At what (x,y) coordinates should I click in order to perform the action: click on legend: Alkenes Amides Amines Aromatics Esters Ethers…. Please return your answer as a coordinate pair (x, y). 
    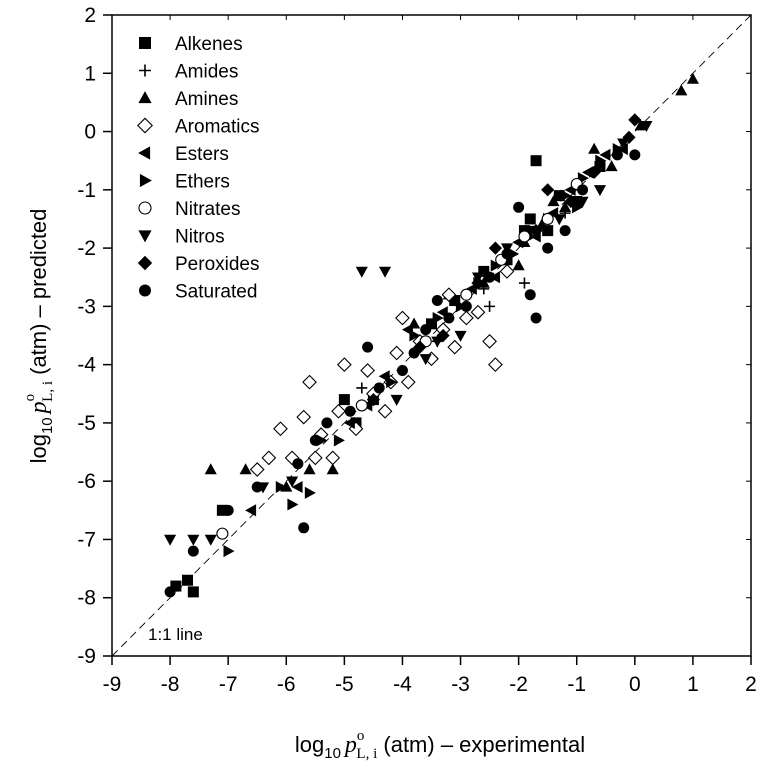
    Looking at the image, I should click on (198, 168).